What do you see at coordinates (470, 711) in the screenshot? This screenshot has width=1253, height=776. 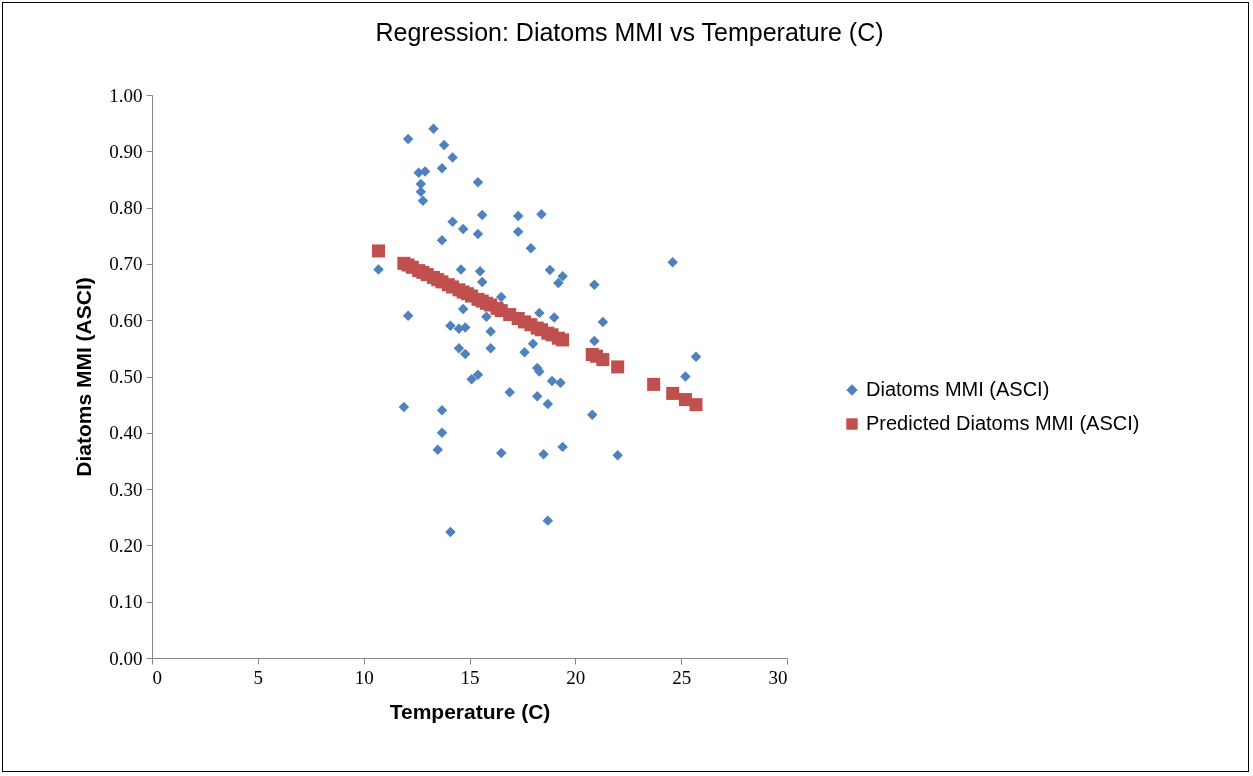 I see `x-axis-title: Temperature (C)` at bounding box center [470, 711].